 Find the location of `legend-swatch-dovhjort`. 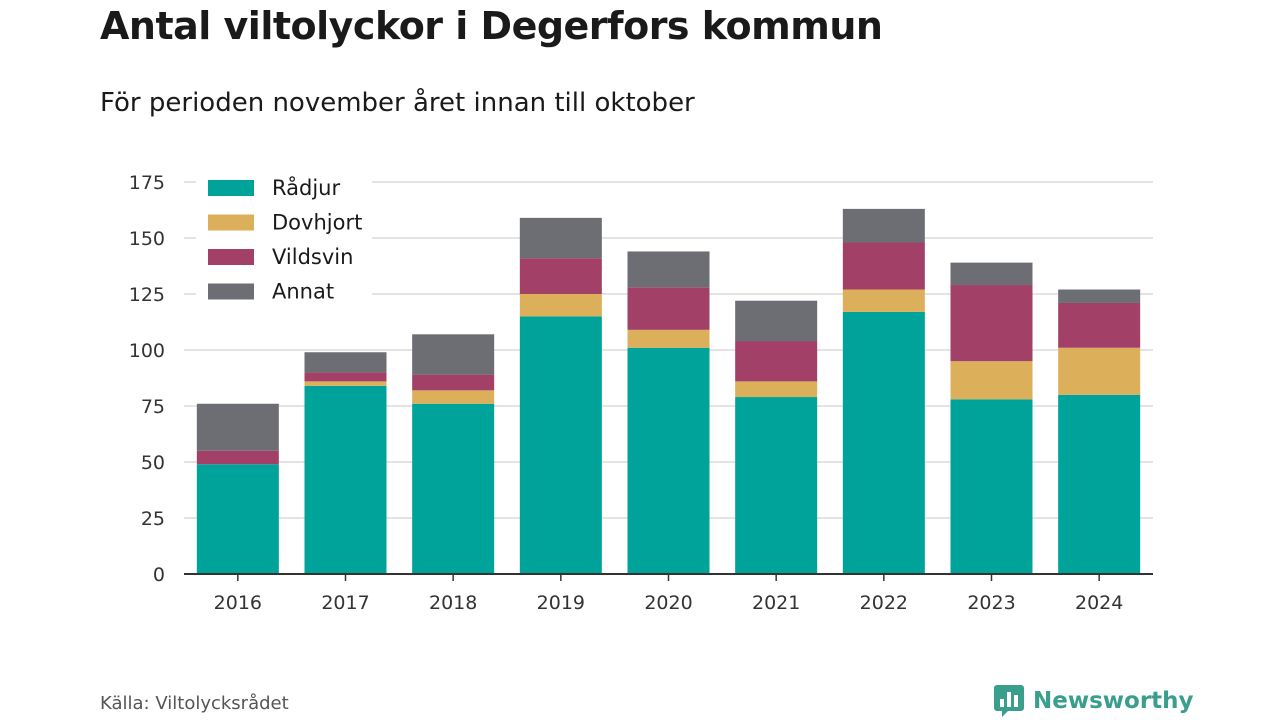

legend-swatch-dovhjort is located at coordinates (231, 222).